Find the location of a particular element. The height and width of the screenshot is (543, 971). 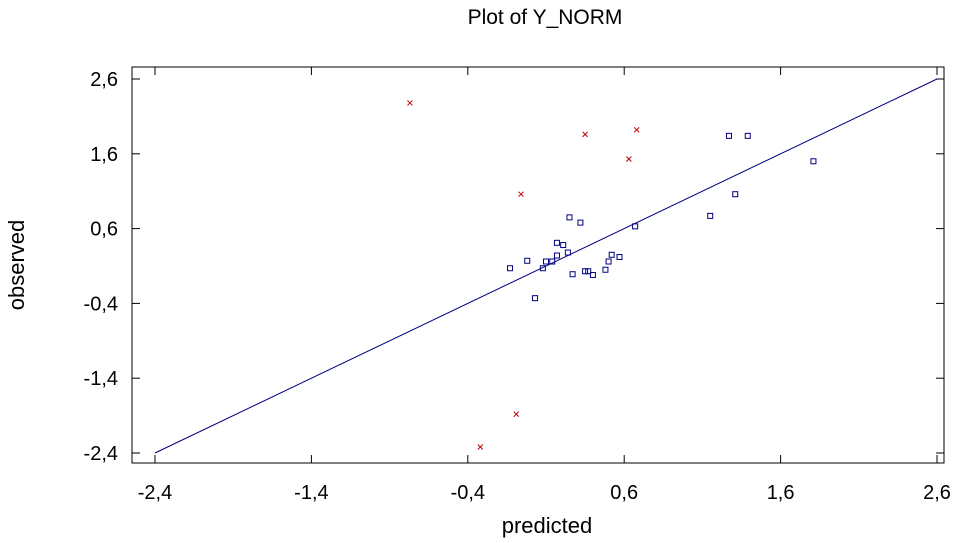

y-tick-label: -0,4 is located at coordinates (101, 304).